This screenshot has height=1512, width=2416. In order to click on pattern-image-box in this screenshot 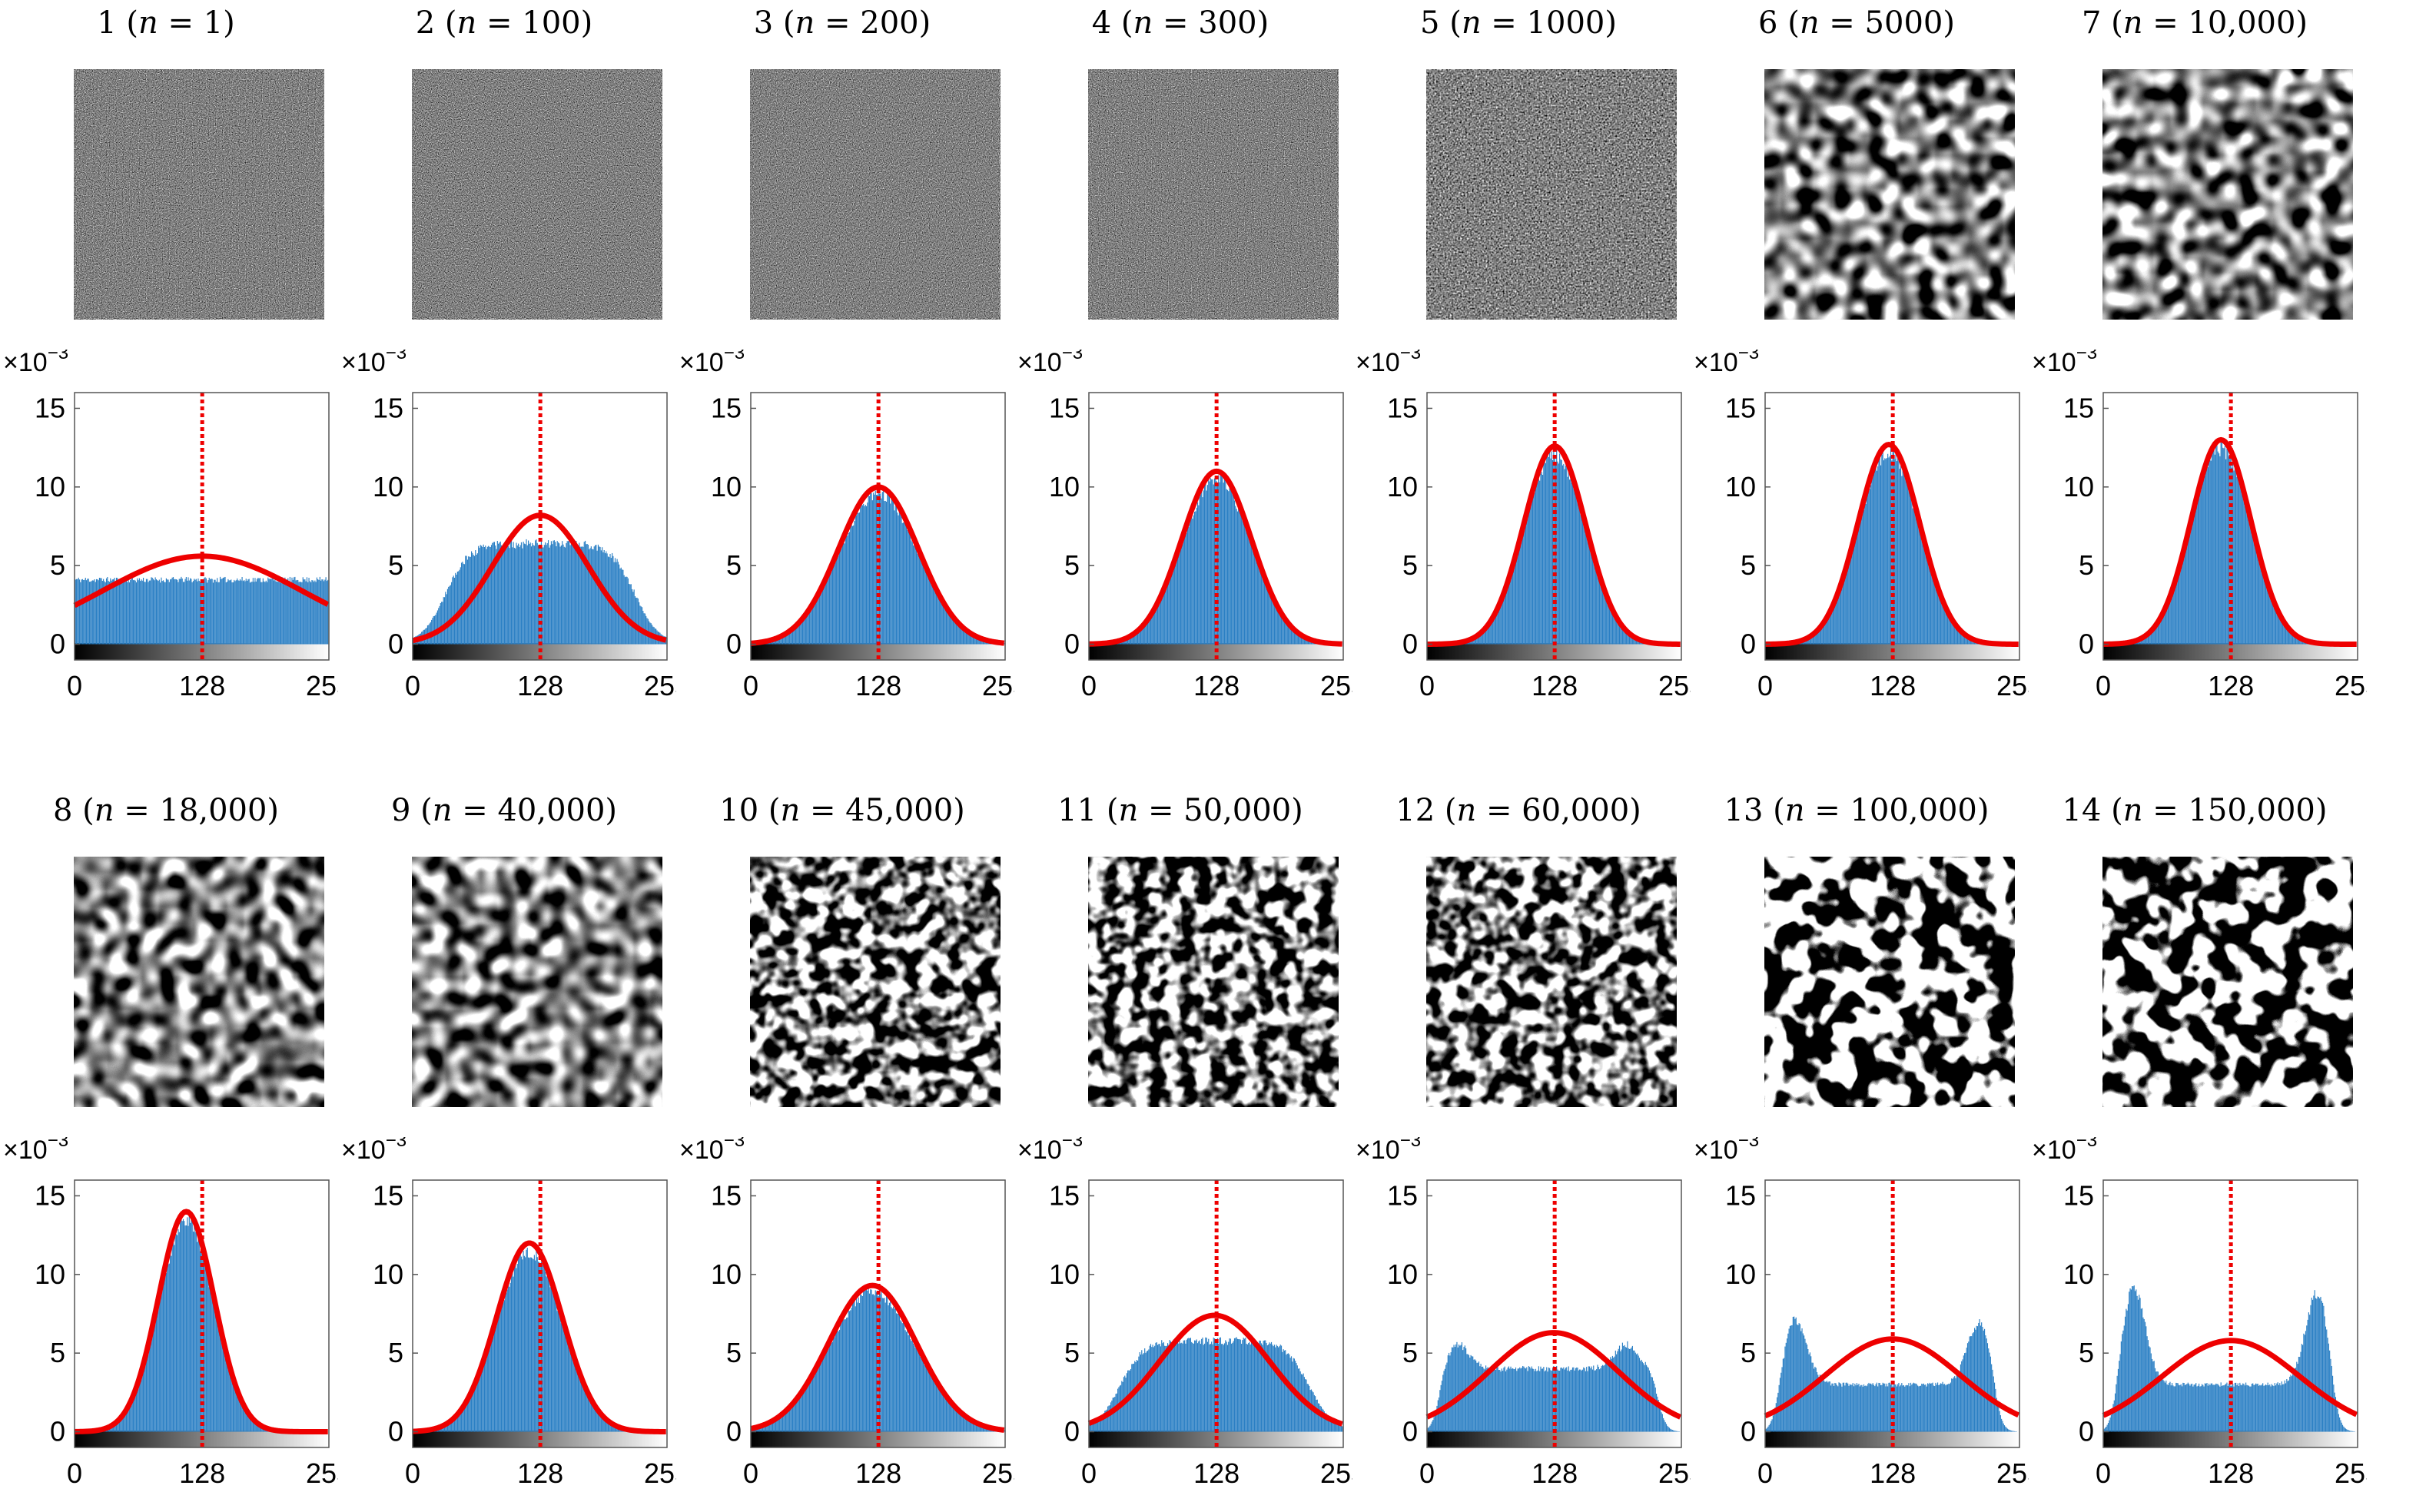, I will do `click(1213, 195)`.